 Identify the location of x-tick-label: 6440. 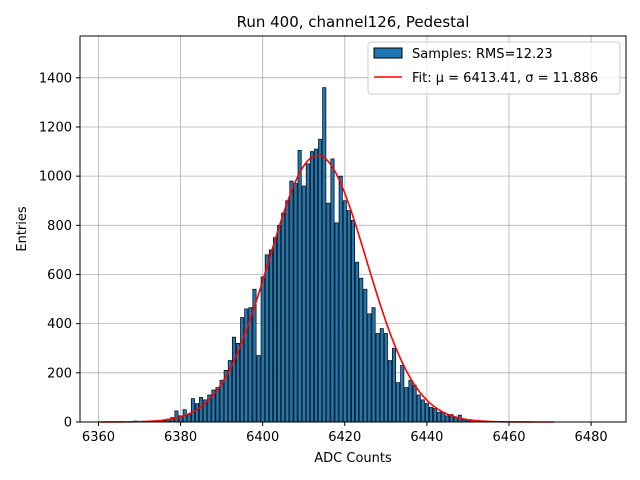
(426, 437).